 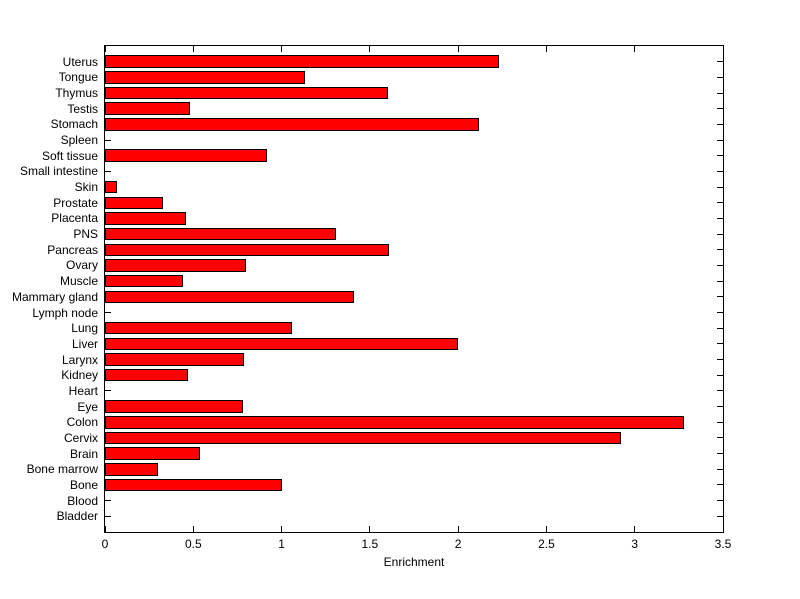 What do you see at coordinates (221, 234) in the screenshot?
I see `bar-pns` at bounding box center [221, 234].